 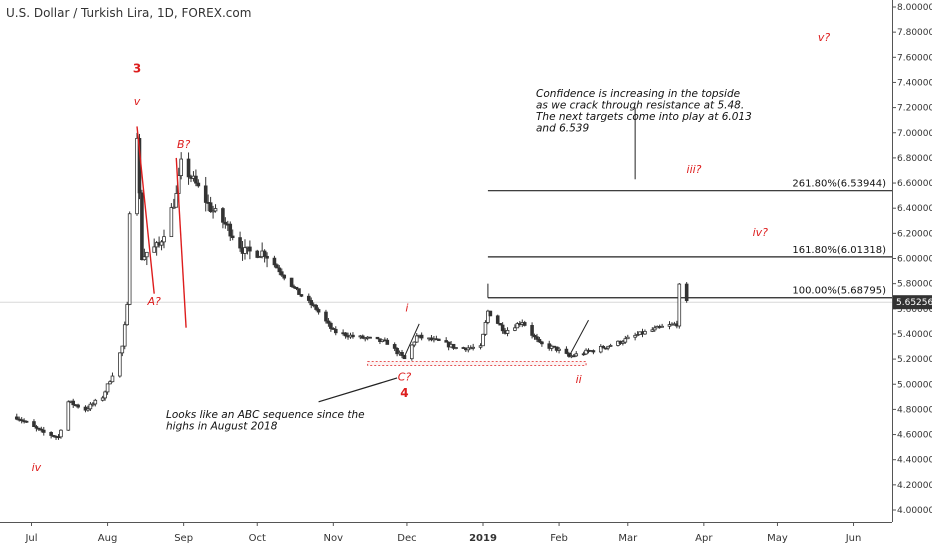 What do you see at coordinates (914, 436) in the screenshot?
I see `y-tick-label: 4.60000` at bounding box center [914, 436].